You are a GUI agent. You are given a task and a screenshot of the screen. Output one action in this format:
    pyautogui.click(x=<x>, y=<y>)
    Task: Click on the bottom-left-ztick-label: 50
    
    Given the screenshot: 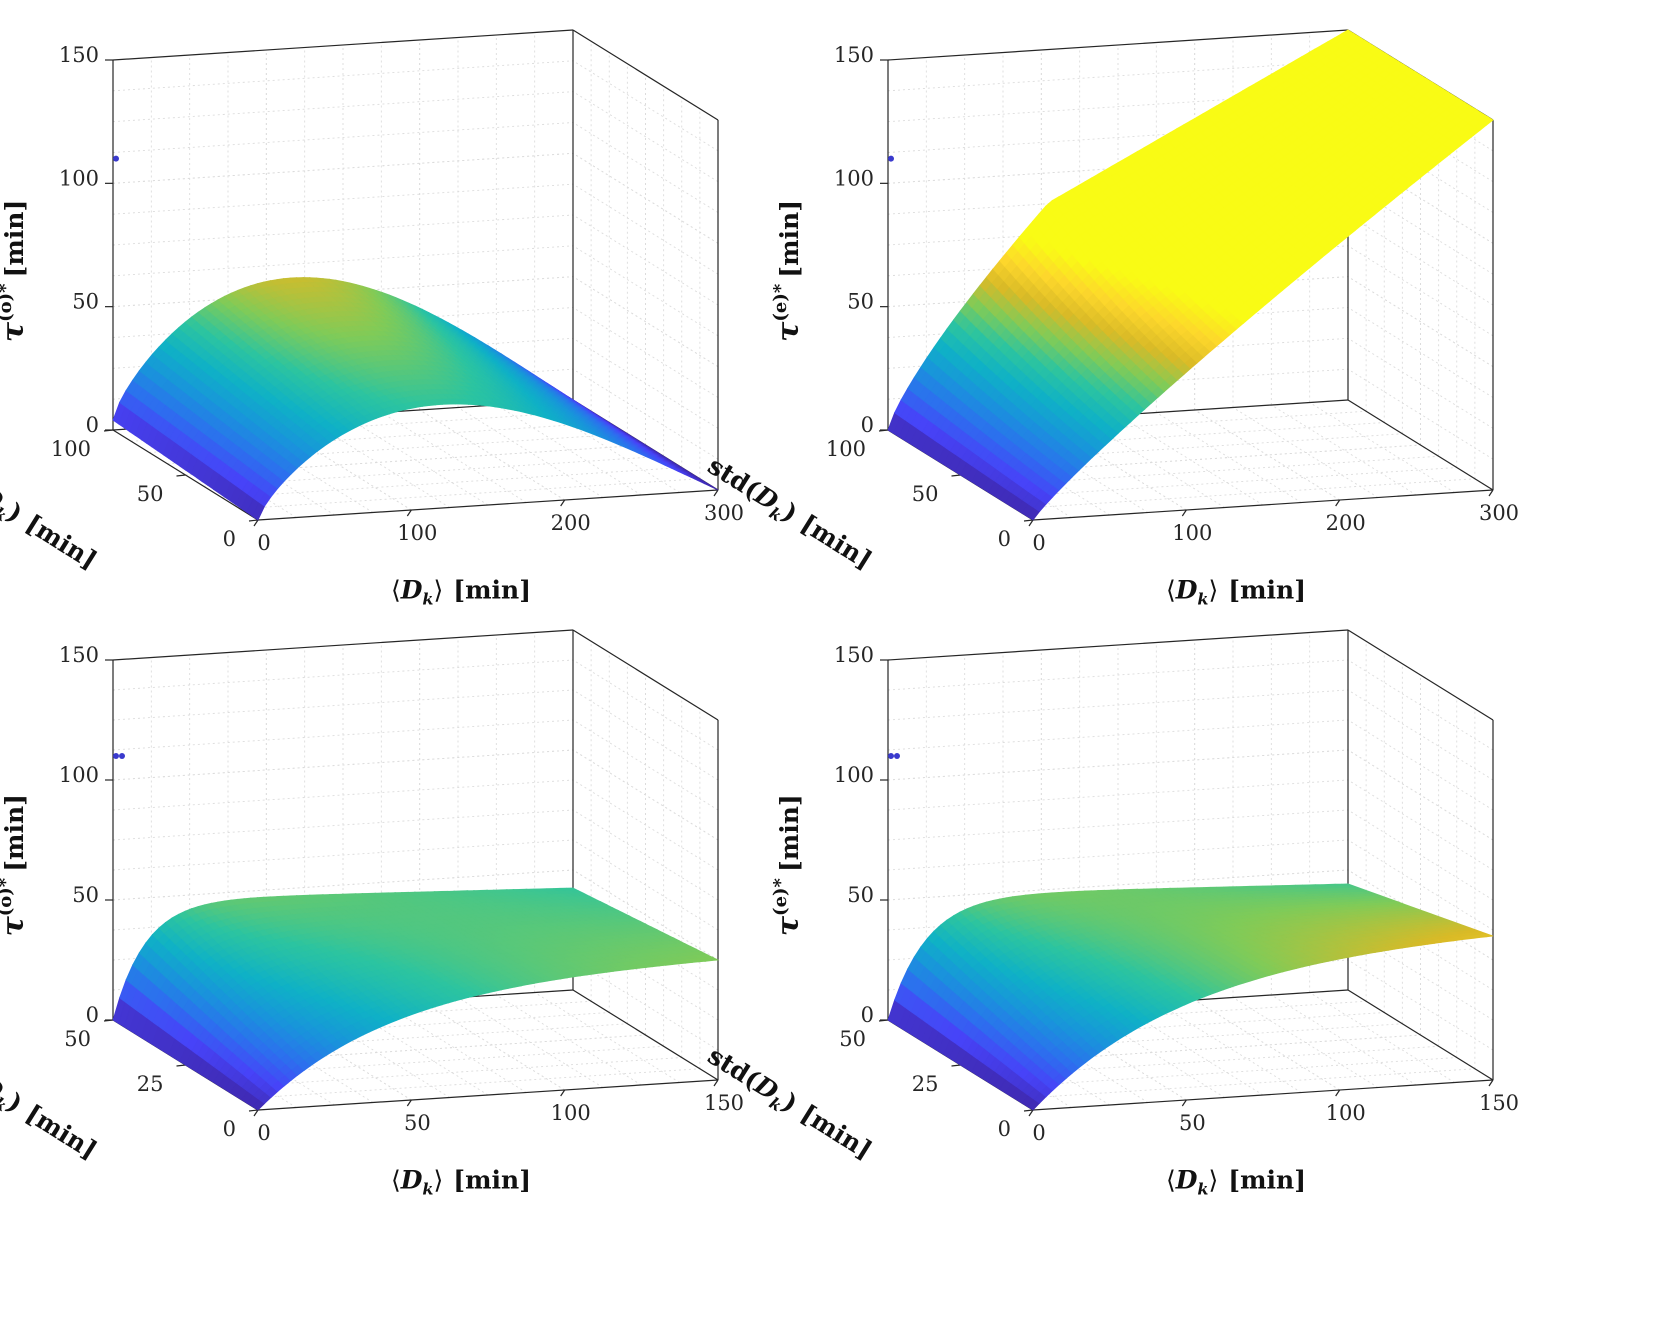 What is the action you would take?
    pyautogui.click(x=85, y=895)
    